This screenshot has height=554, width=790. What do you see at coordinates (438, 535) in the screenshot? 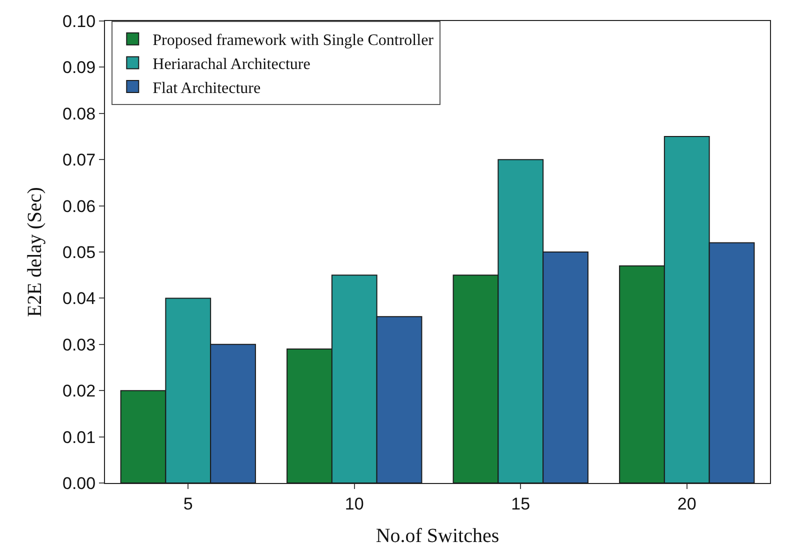
I see `x-axis-title: No.of Switches` at bounding box center [438, 535].